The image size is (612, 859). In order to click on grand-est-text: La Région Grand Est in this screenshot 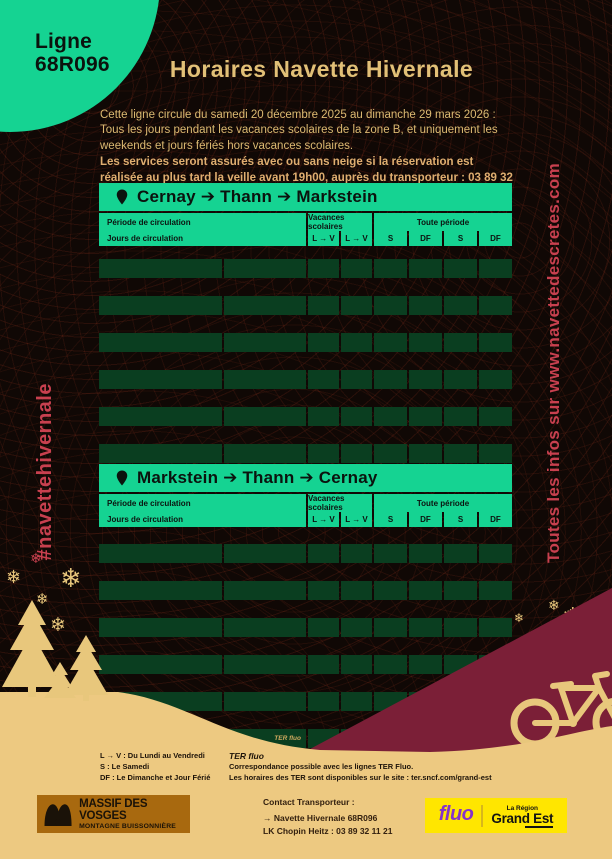, I will do `click(522, 815)`.